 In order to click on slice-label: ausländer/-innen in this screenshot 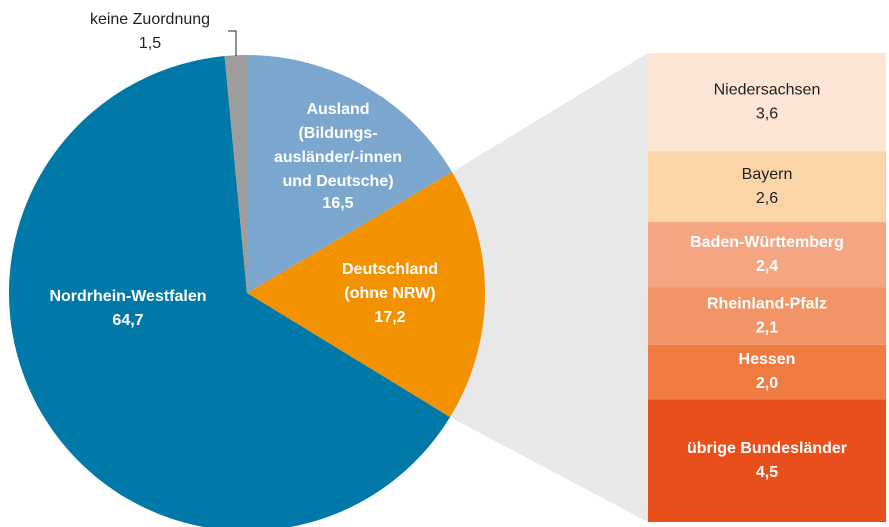, I will do `click(338, 157)`.